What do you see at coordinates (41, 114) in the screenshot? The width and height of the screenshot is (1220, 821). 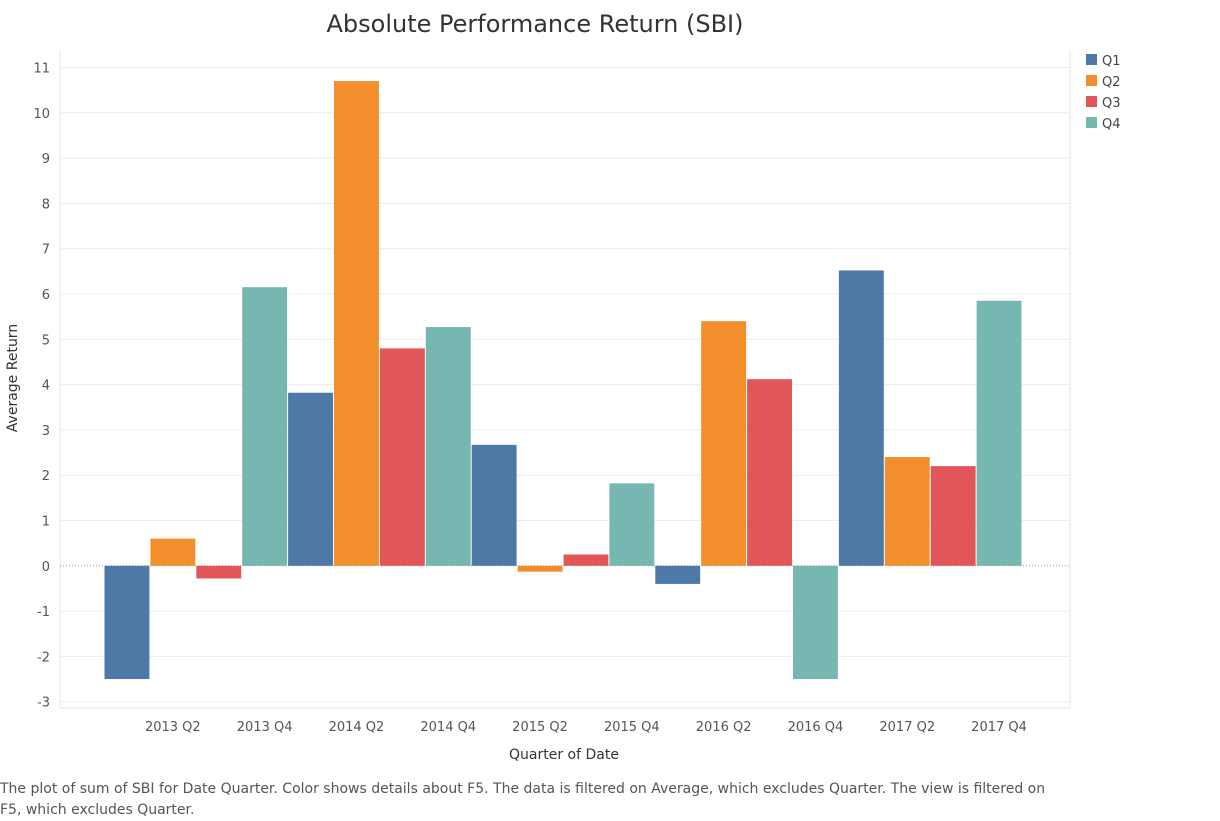 I see `y-tick-label: 10` at bounding box center [41, 114].